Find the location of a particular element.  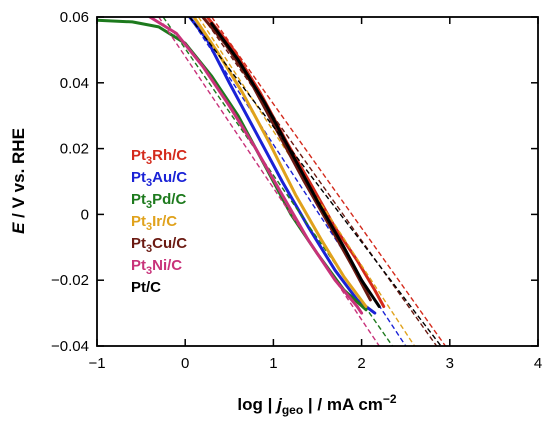

x-tick-label: 4 is located at coordinates (538, 363).